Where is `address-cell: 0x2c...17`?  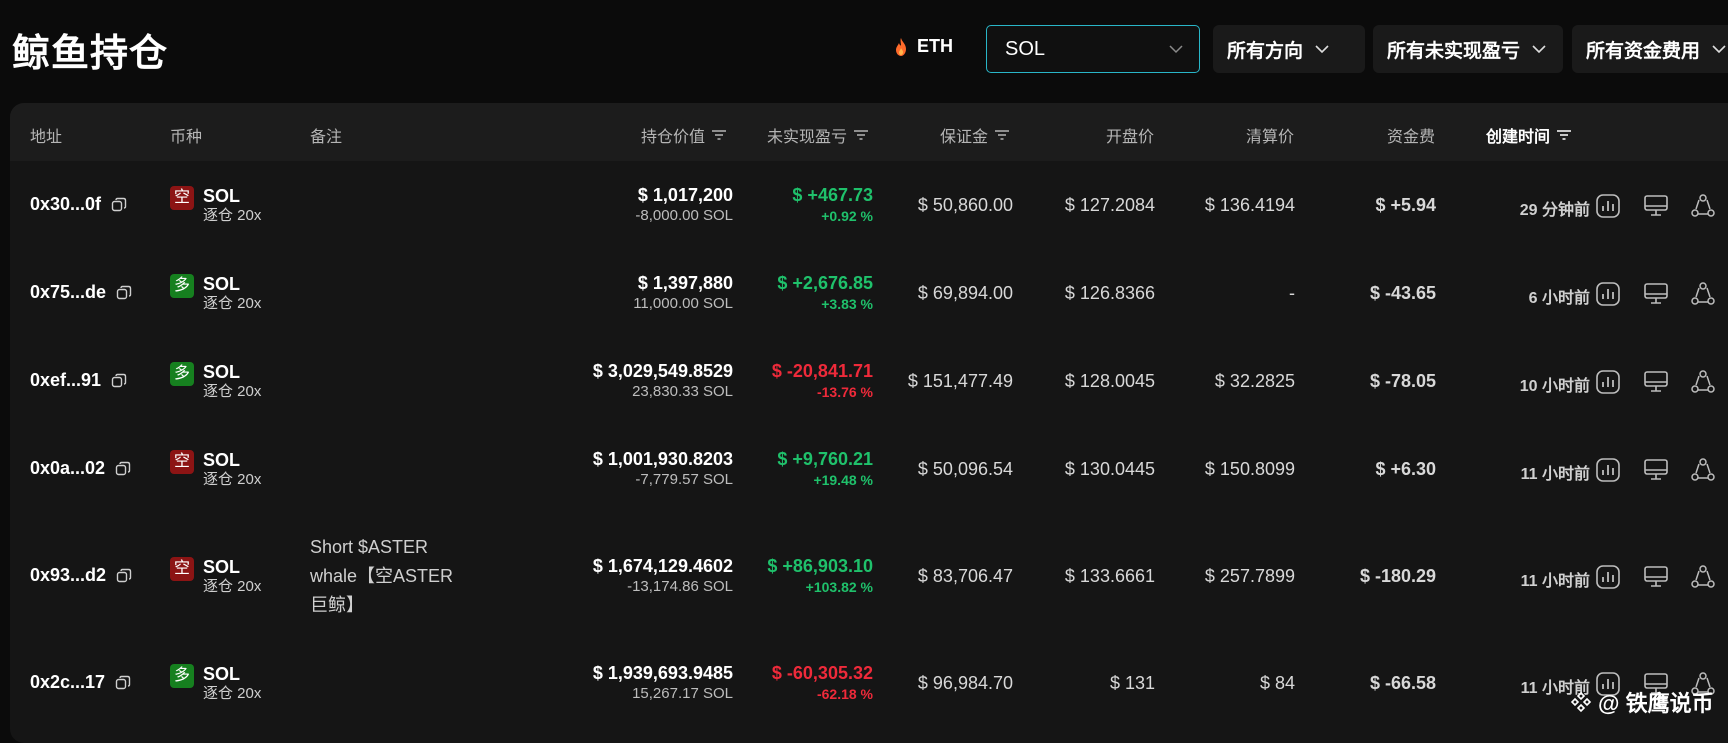
address-cell: 0x2c...17 is located at coordinates (80, 682).